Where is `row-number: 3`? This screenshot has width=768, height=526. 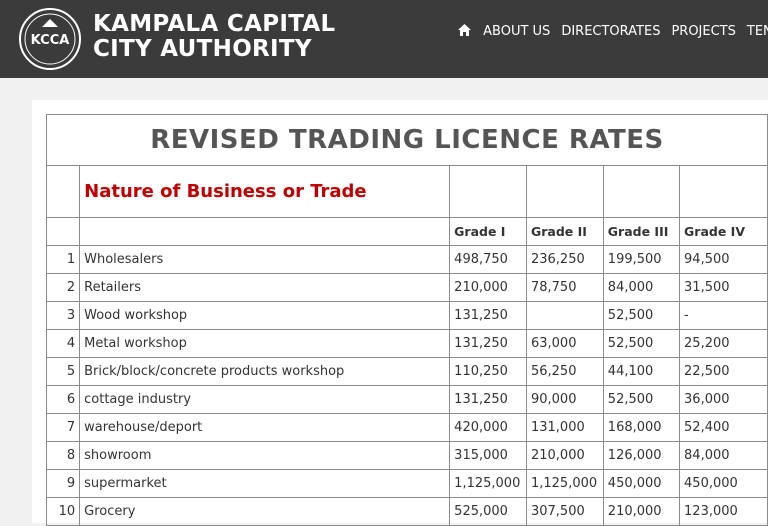
row-number: 3 is located at coordinates (63, 315).